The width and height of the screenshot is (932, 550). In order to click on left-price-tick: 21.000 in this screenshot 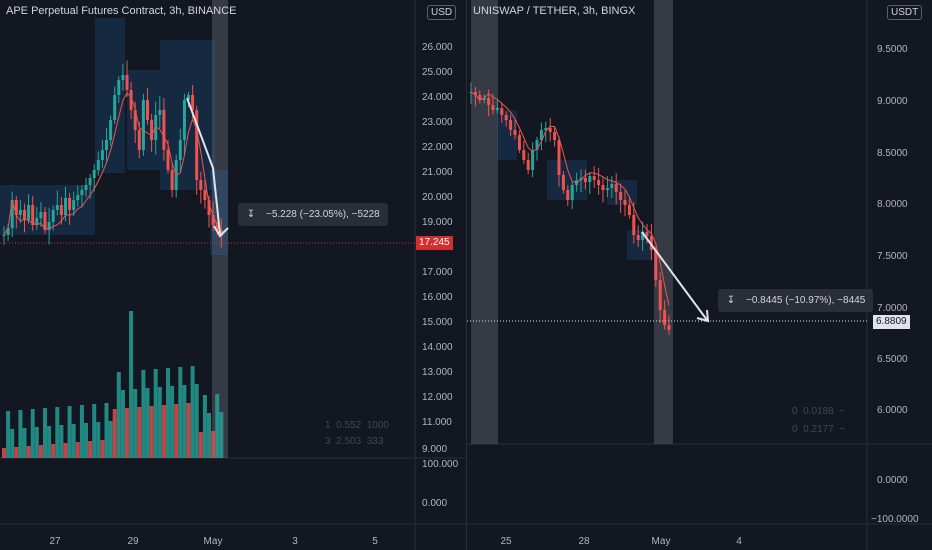, I will do `click(437, 172)`.